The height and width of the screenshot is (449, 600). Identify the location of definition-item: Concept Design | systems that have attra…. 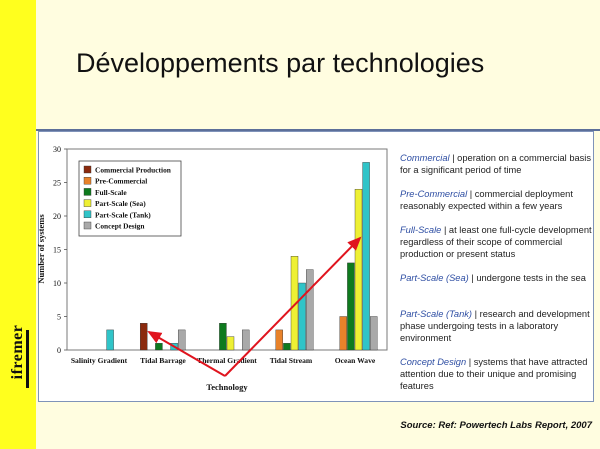
(496, 374).